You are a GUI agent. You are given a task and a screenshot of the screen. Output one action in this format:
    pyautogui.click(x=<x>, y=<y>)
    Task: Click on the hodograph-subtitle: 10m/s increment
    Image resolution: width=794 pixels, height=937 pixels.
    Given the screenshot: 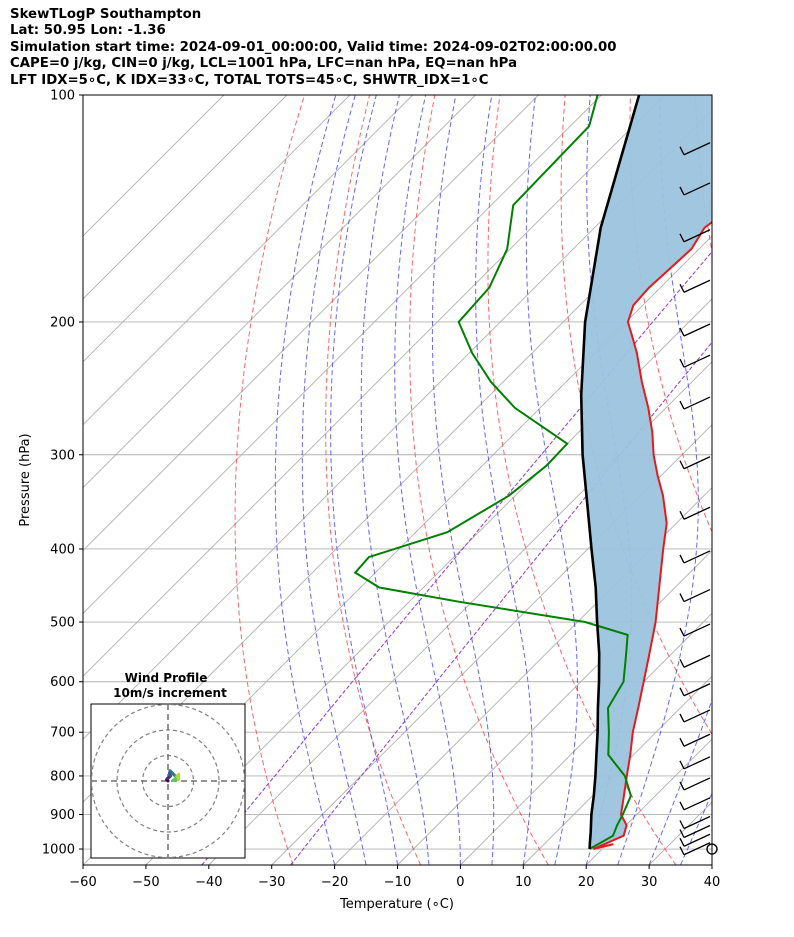 What is the action you would take?
    pyautogui.click(x=170, y=693)
    